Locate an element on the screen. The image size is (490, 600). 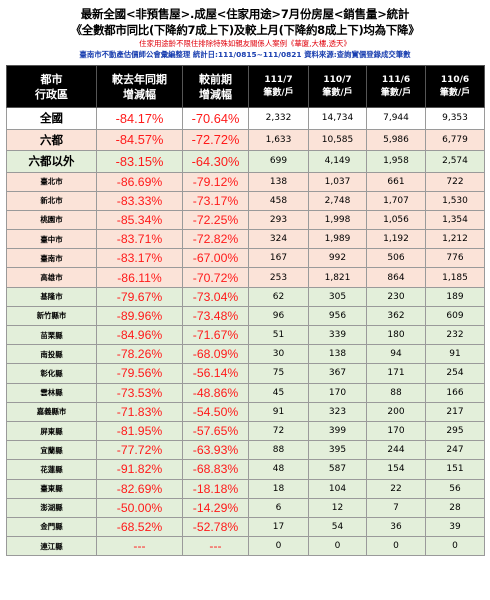
row-mom: -63.93% is located at coordinates (215, 450).